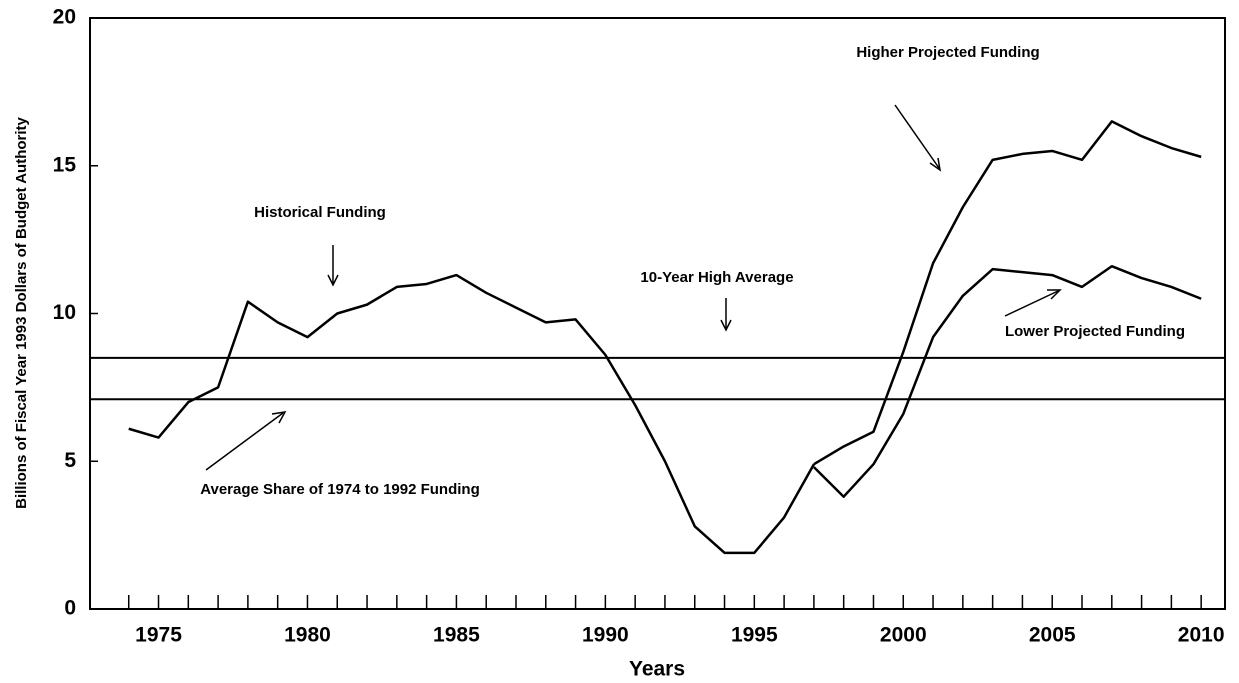 This screenshot has height=683, width=1239. What do you see at coordinates (1007, 381) in the screenshot?
I see `series-line` at bounding box center [1007, 381].